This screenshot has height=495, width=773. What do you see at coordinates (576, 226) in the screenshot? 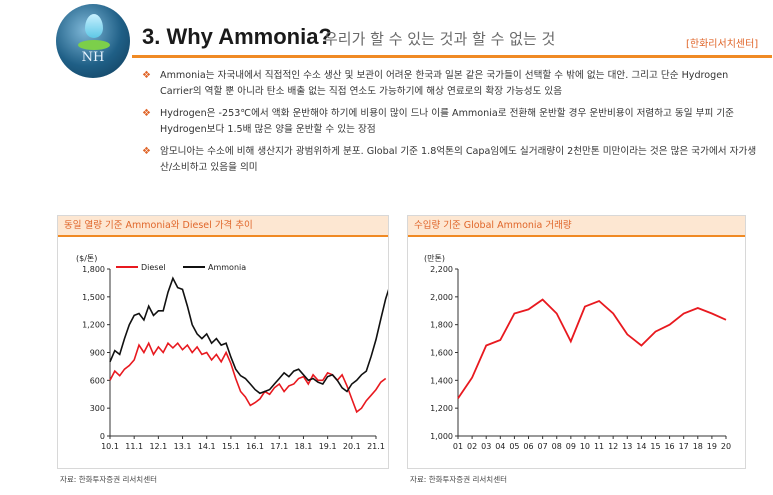
I see `volume-chart-title: 수입량 기준 Global Ammonia 거래량` at bounding box center [576, 226].